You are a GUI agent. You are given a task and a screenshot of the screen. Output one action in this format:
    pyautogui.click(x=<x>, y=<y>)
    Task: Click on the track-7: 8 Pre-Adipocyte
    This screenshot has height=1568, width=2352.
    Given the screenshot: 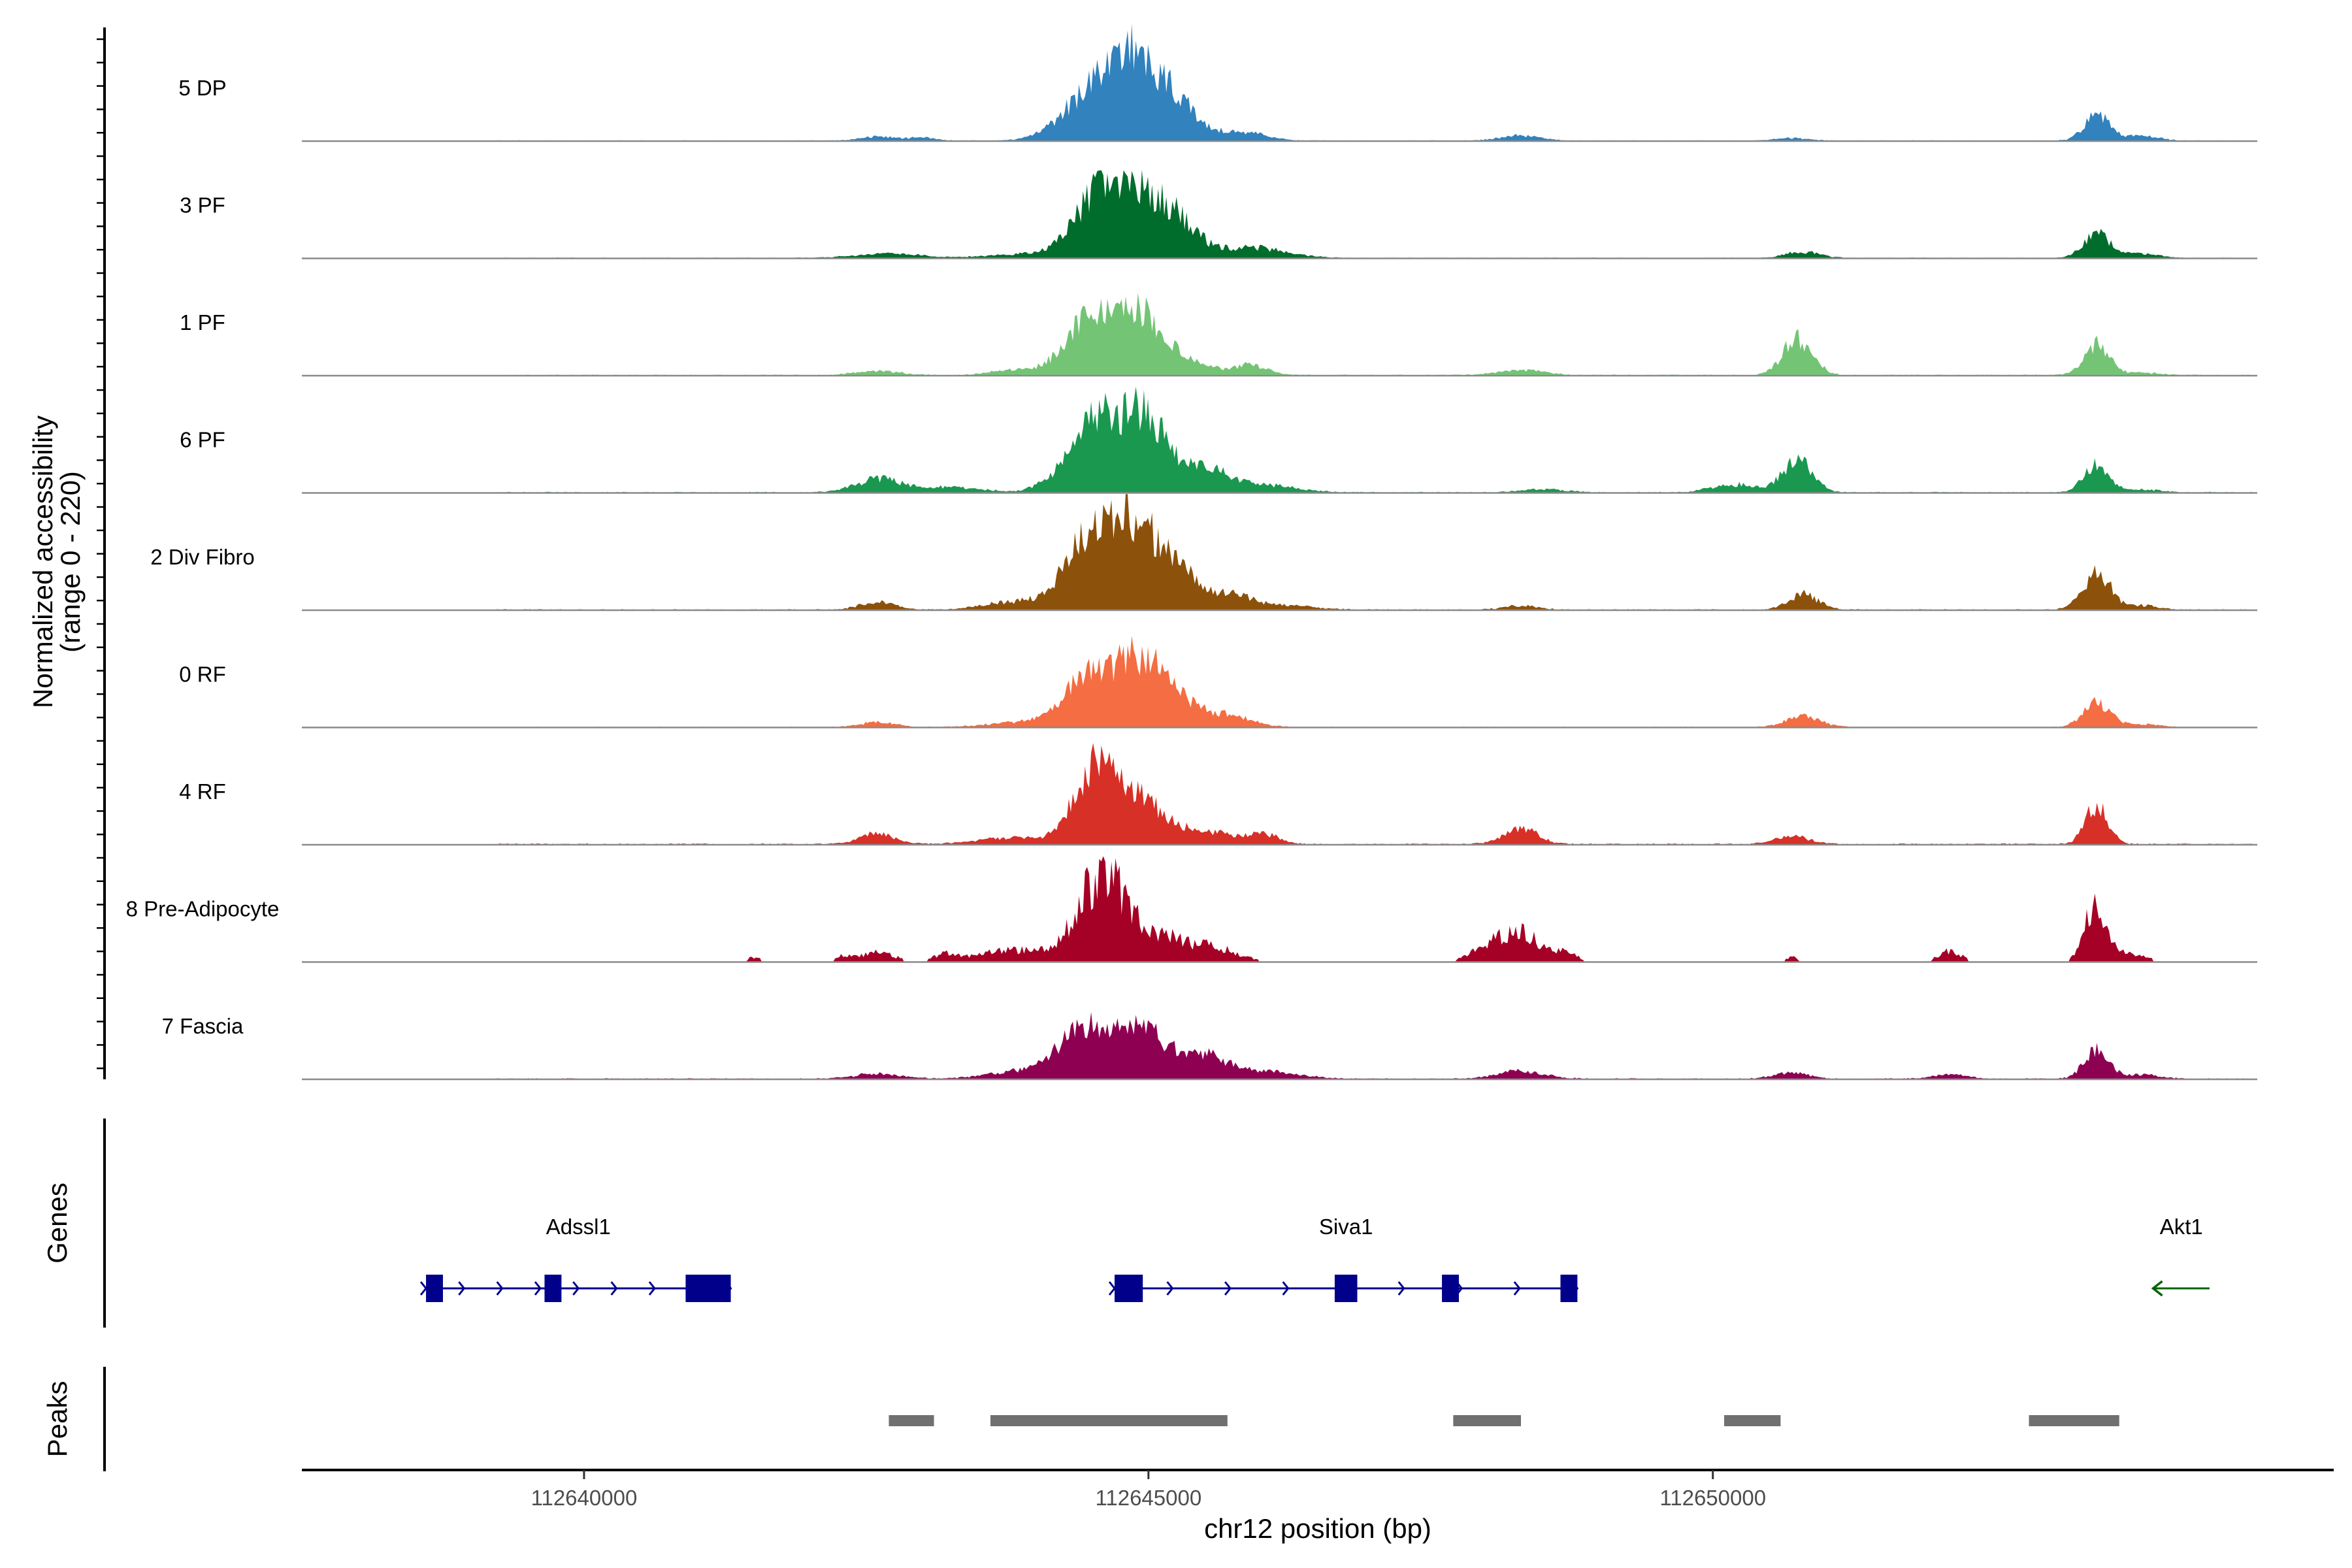 What is the action you would take?
    pyautogui.click(x=1192, y=909)
    